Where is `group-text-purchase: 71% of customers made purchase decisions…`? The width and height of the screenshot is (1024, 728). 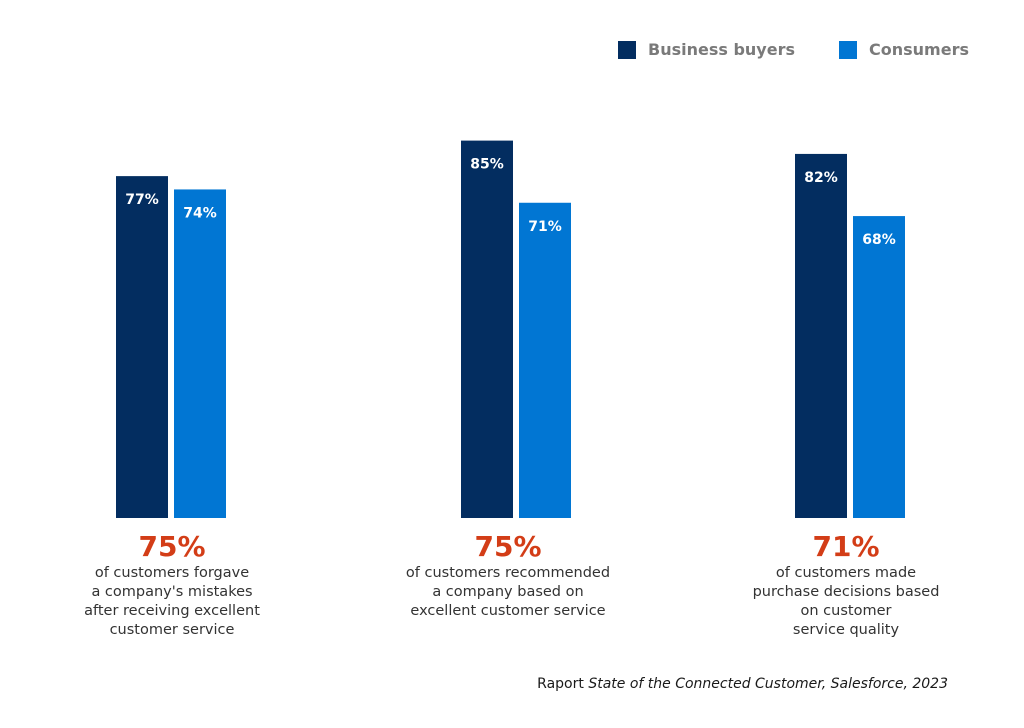
group-text-purchase: 71% of customers made purchase decisions… is located at coordinates (846, 585).